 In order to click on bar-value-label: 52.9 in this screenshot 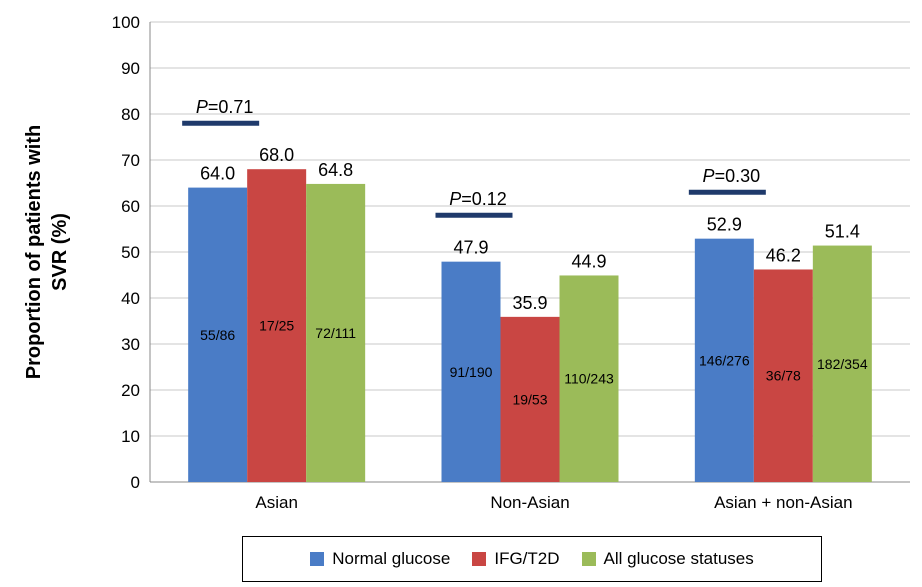, I will do `click(724, 225)`.